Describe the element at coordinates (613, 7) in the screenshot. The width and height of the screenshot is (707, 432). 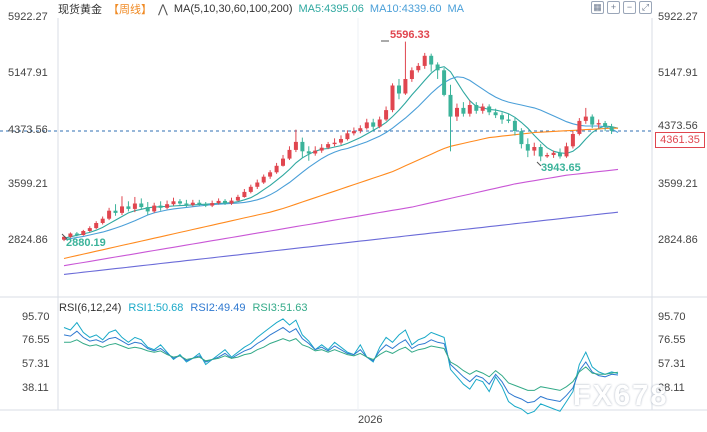
I see `zoom-in-icon: +` at that location.